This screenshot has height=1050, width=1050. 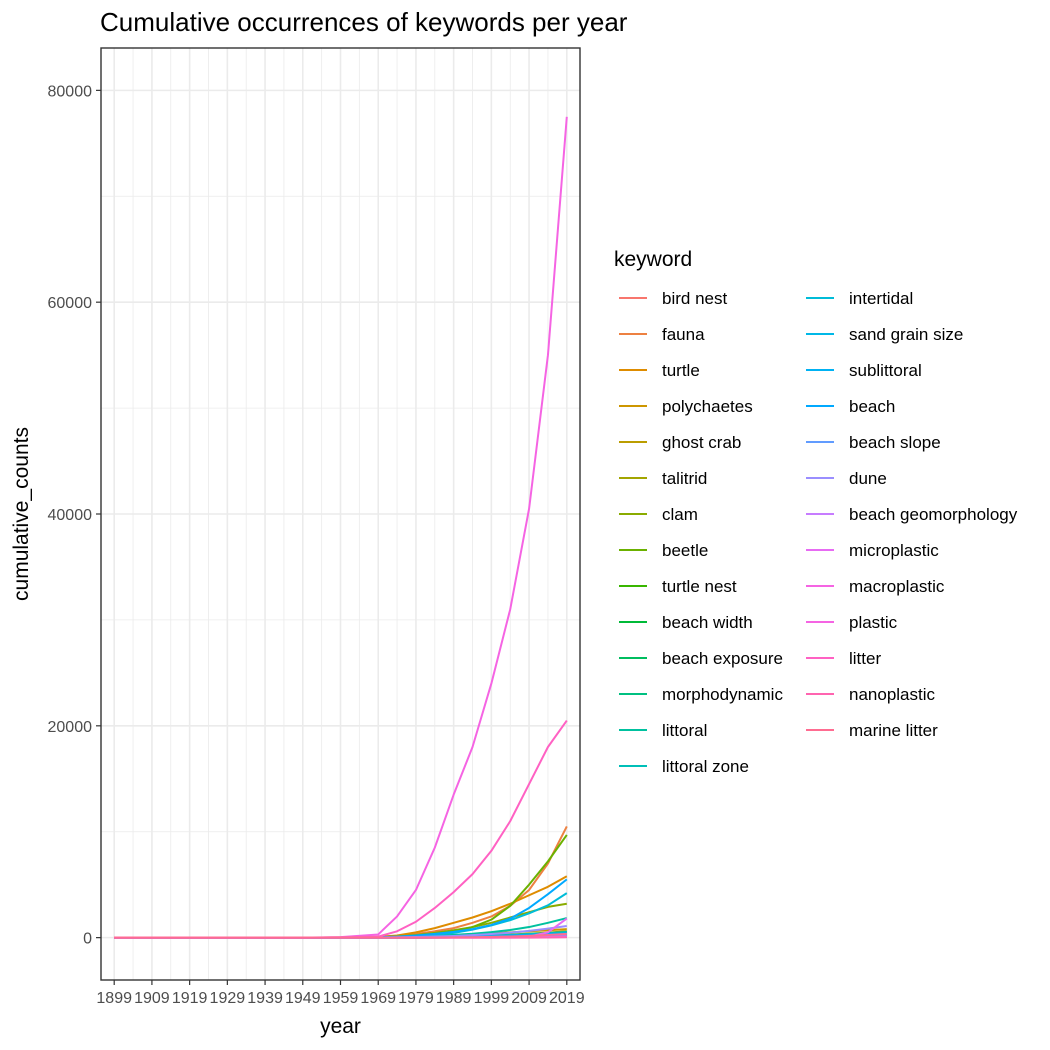 I want to click on legend-item: beach width, so click(x=686, y=622).